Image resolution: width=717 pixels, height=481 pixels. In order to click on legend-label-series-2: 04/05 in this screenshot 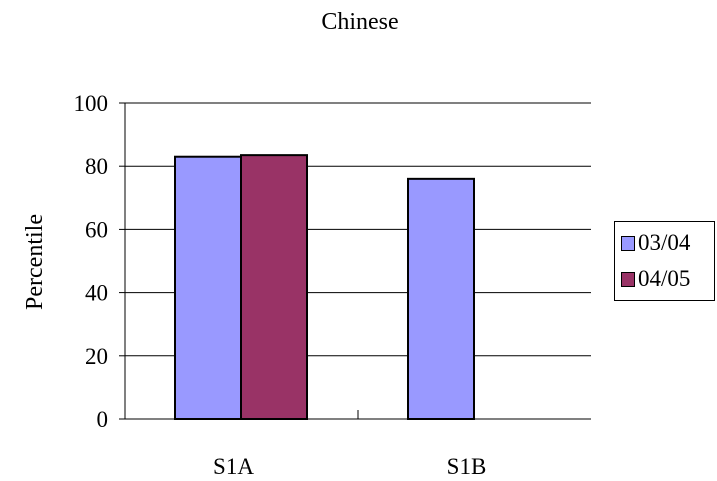, I will do `click(664, 278)`.